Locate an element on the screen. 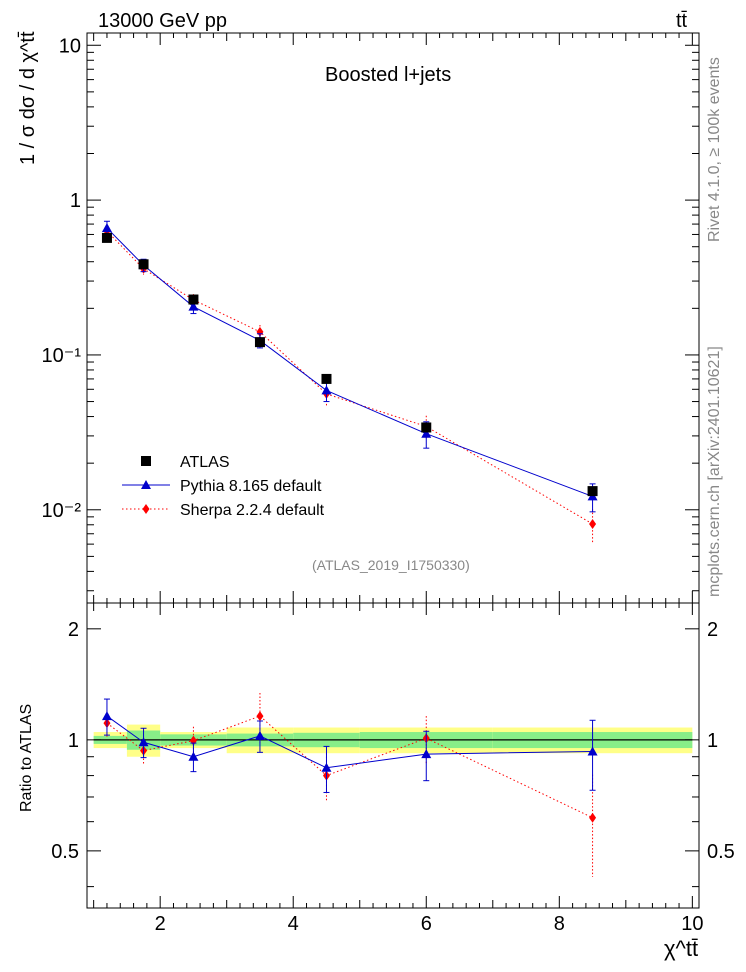 The height and width of the screenshot is (972, 746). plot-title: Boosted l+jets is located at coordinates (388, 75).